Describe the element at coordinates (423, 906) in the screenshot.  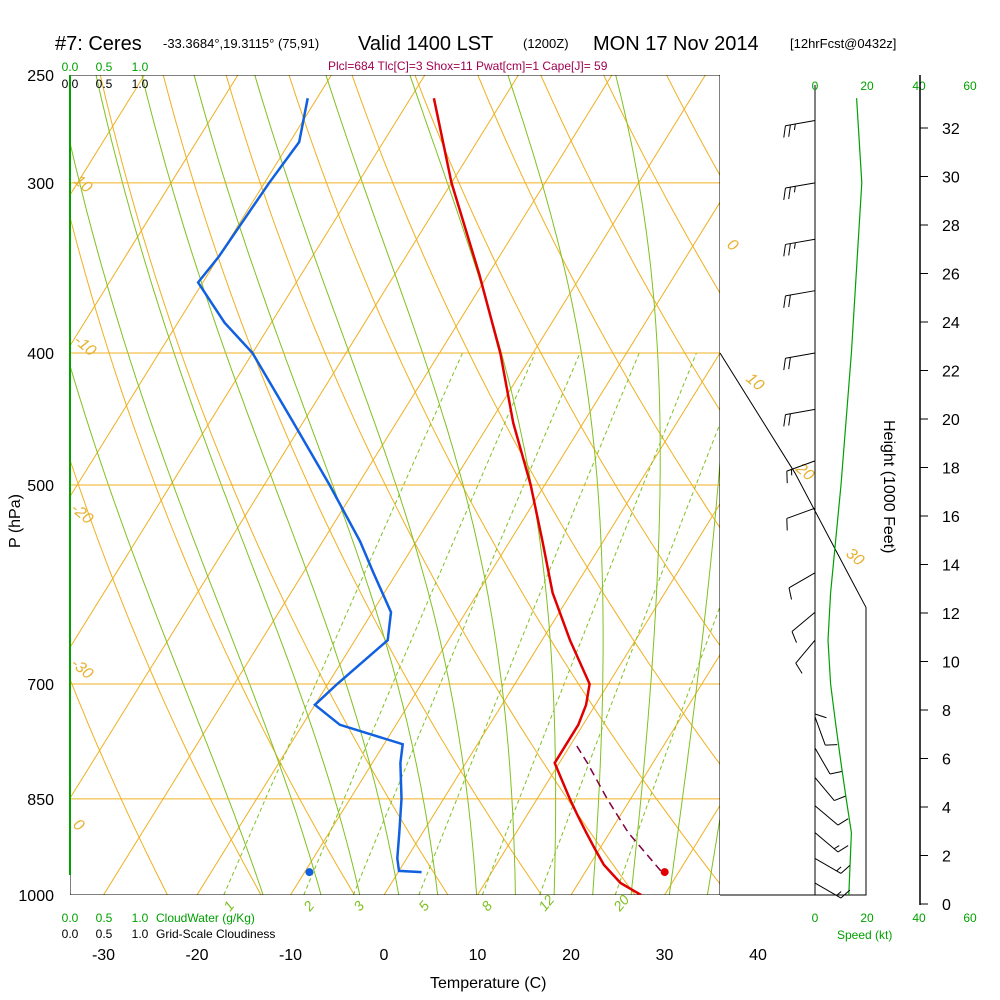
I see `mixing-ratio-label: 5` at that location.